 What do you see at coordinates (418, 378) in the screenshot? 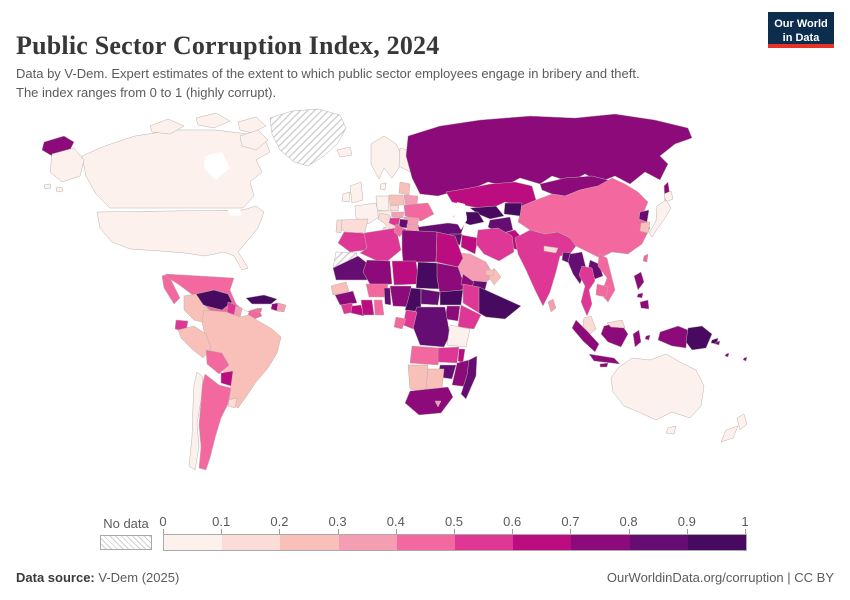
I see `country-namibia` at bounding box center [418, 378].